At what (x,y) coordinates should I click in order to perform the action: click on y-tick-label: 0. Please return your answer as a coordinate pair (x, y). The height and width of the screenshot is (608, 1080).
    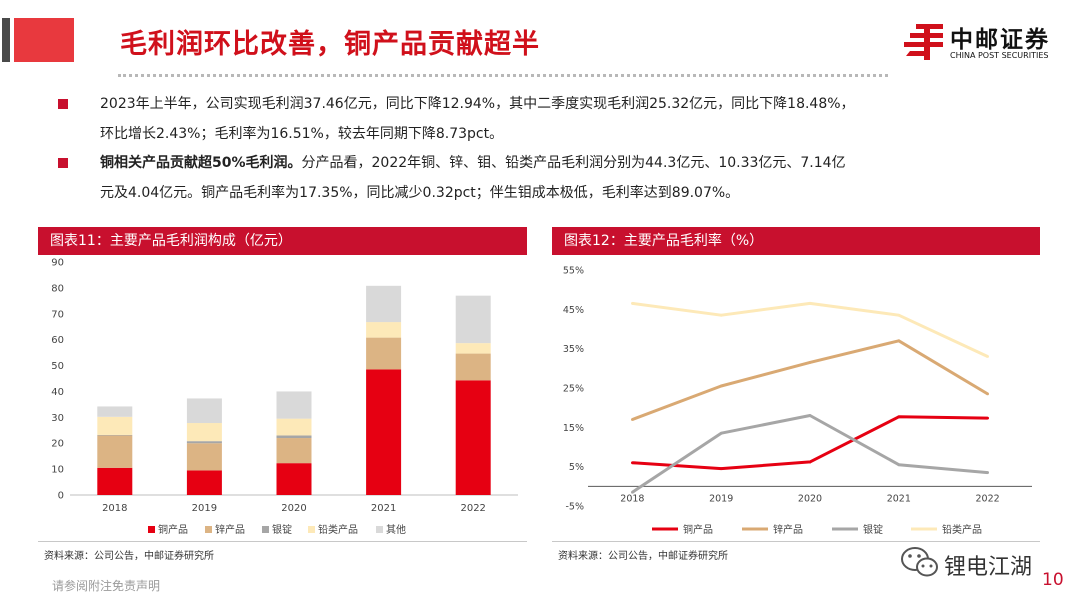
    Looking at the image, I should click on (61, 496).